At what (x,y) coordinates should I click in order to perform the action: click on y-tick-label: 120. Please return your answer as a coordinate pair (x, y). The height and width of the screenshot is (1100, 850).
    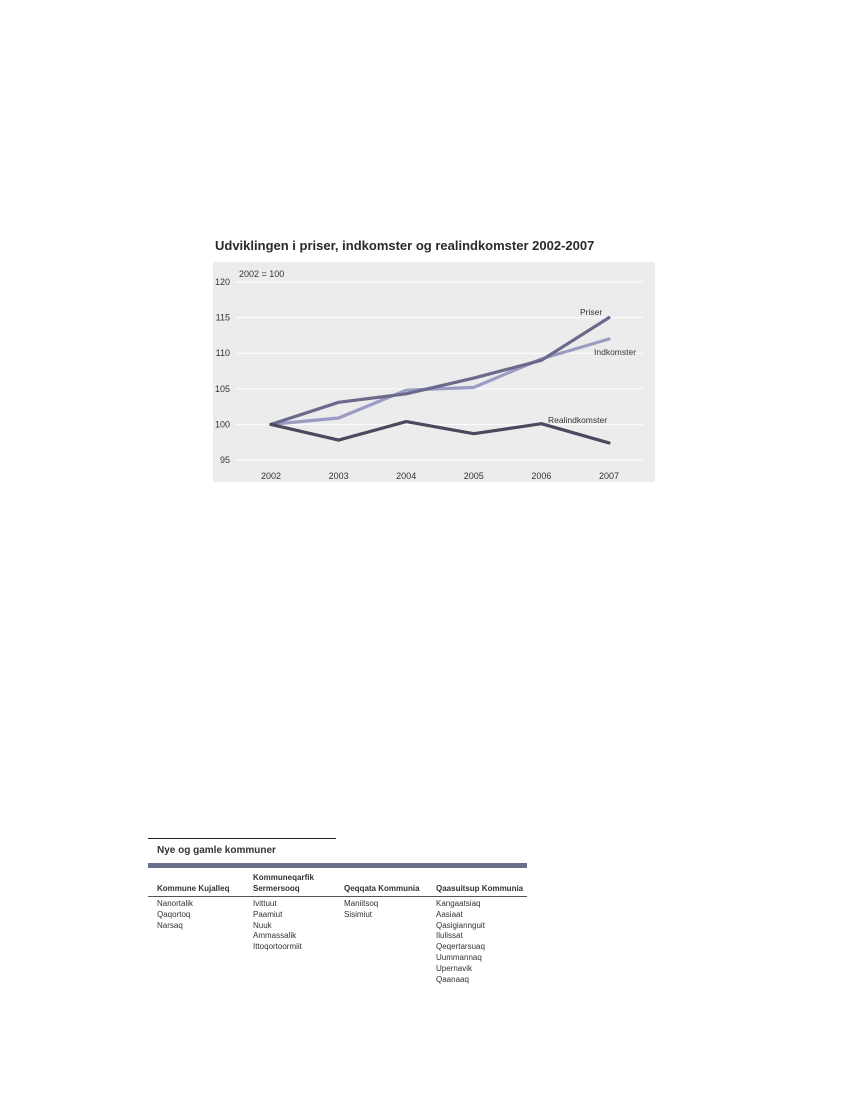
    Looking at the image, I should click on (222, 282).